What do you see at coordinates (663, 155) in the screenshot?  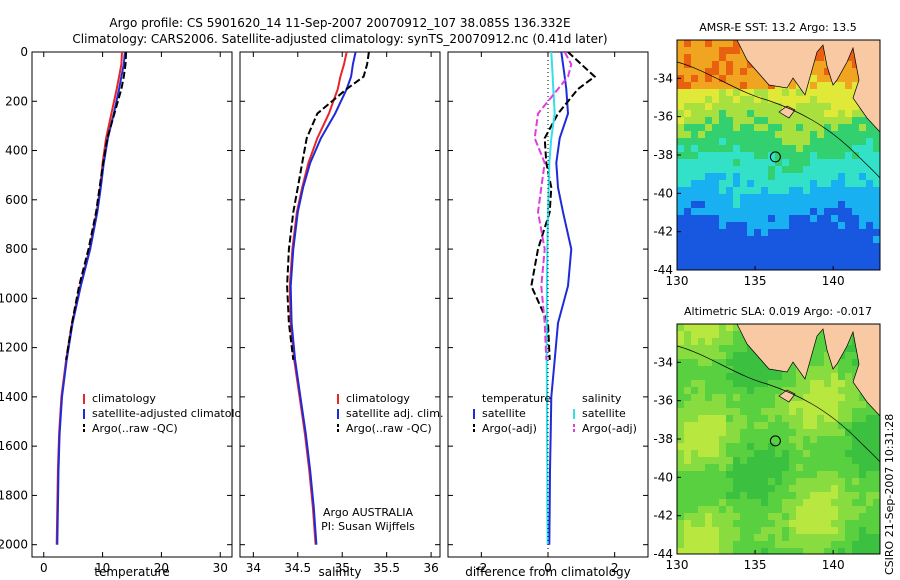 I see `lat-tick-label: -38` at bounding box center [663, 155].